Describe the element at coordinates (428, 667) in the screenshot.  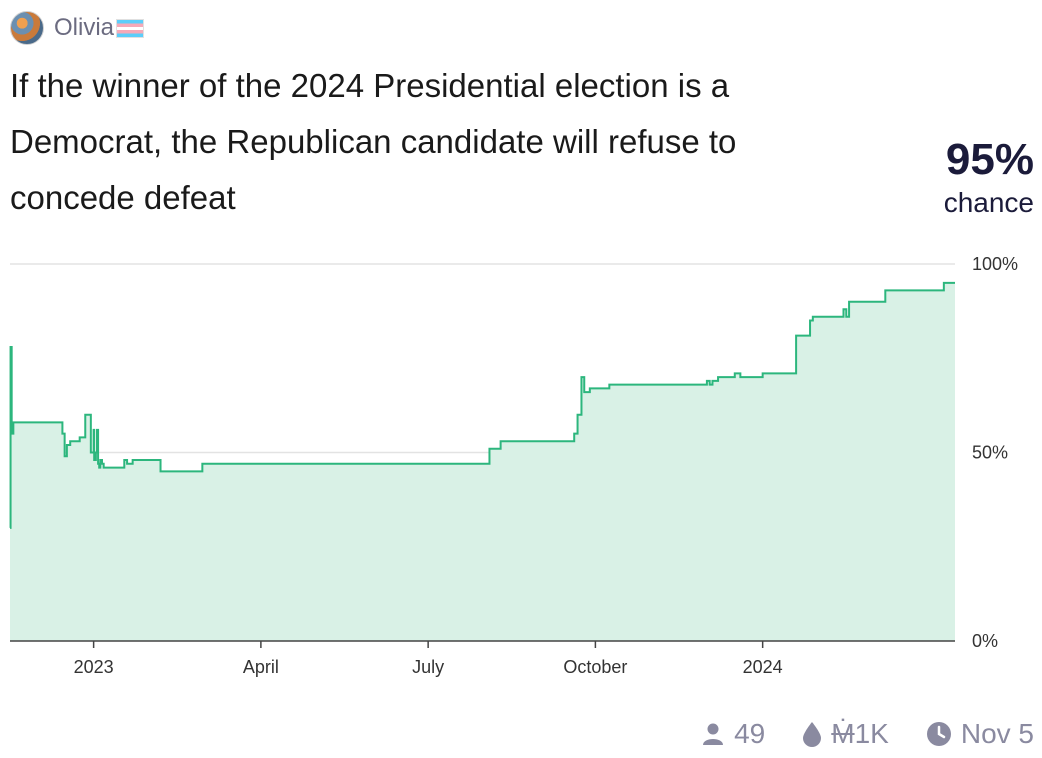
I see `x-tick-label: July` at that location.